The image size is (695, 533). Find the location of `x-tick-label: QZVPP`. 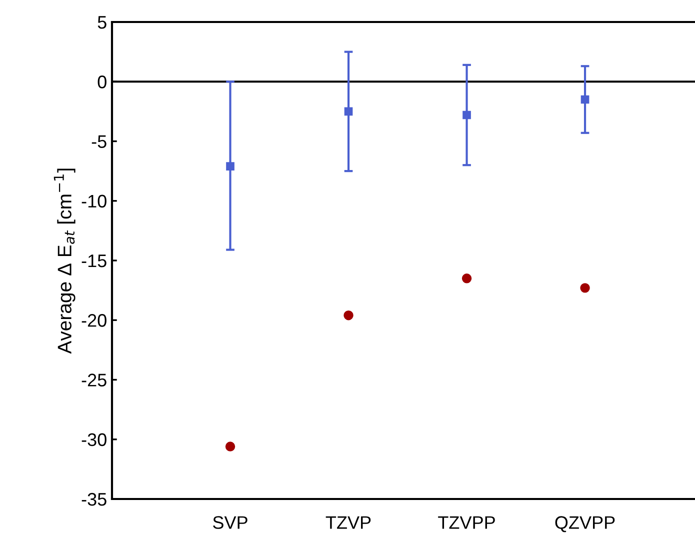

x-tick-label: QZVPP is located at coordinates (585, 524).